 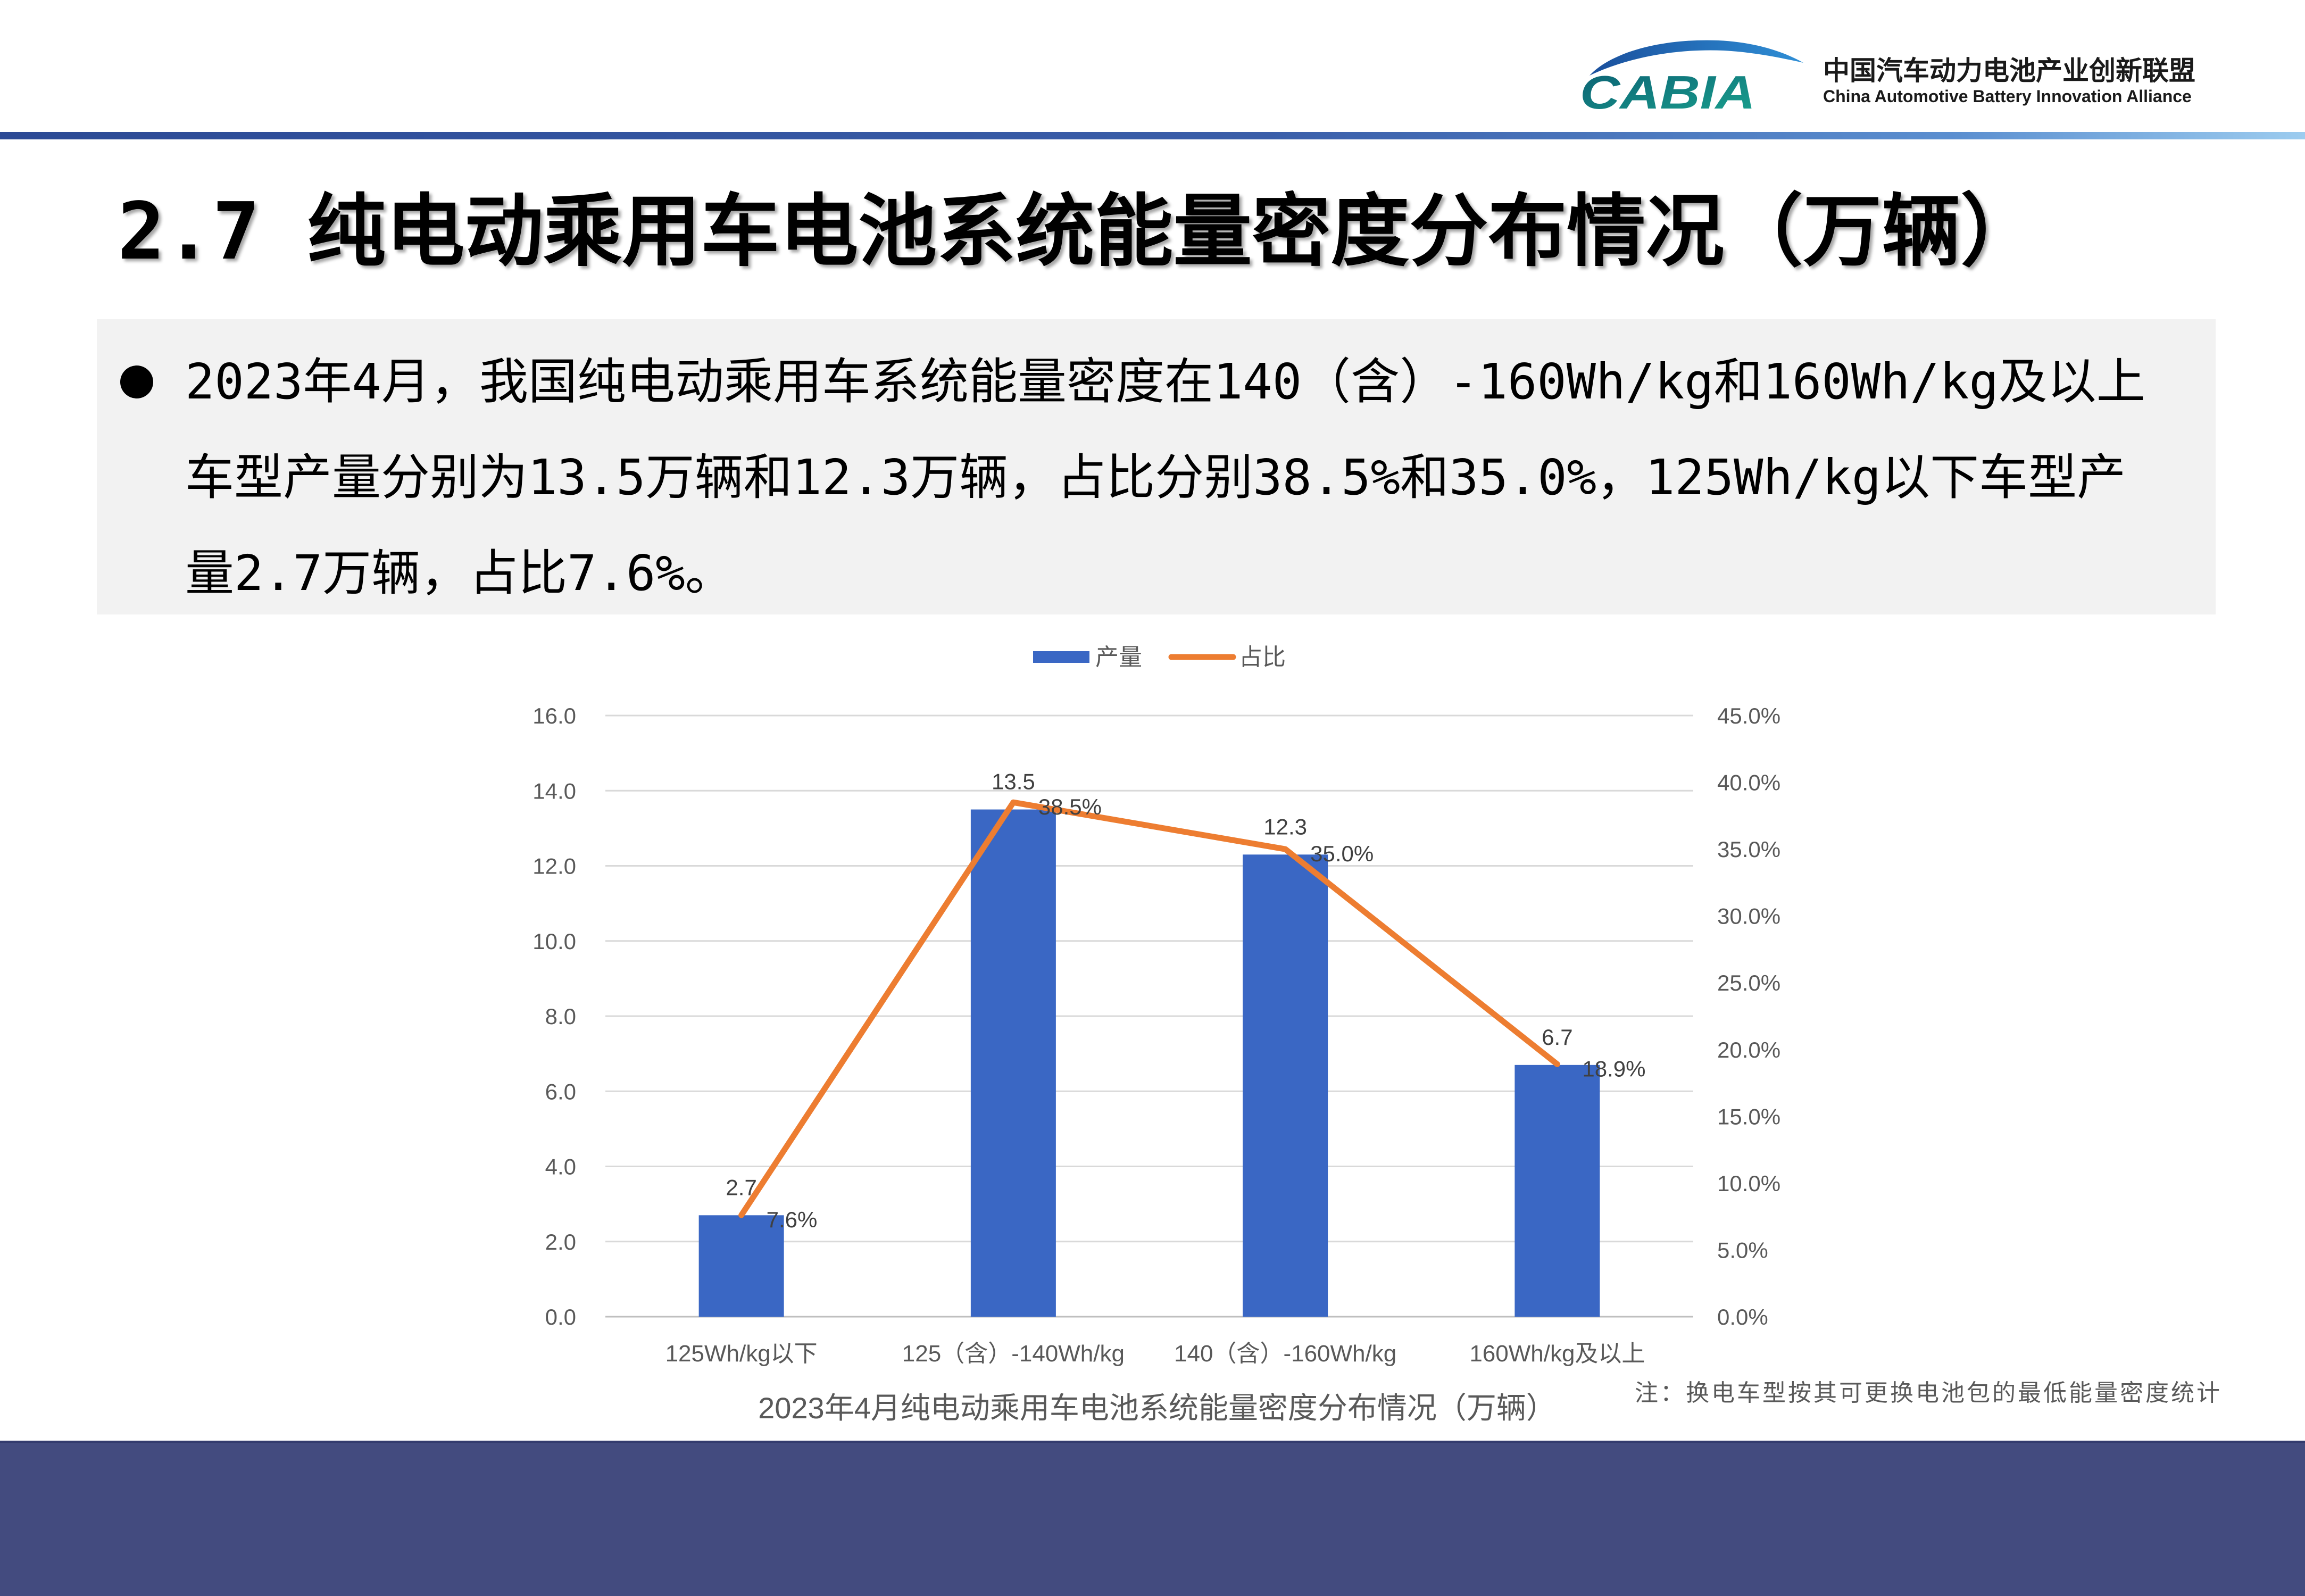 What do you see at coordinates (741, 1354) in the screenshot?
I see `category-label: 125Wh/kg以下` at bounding box center [741, 1354].